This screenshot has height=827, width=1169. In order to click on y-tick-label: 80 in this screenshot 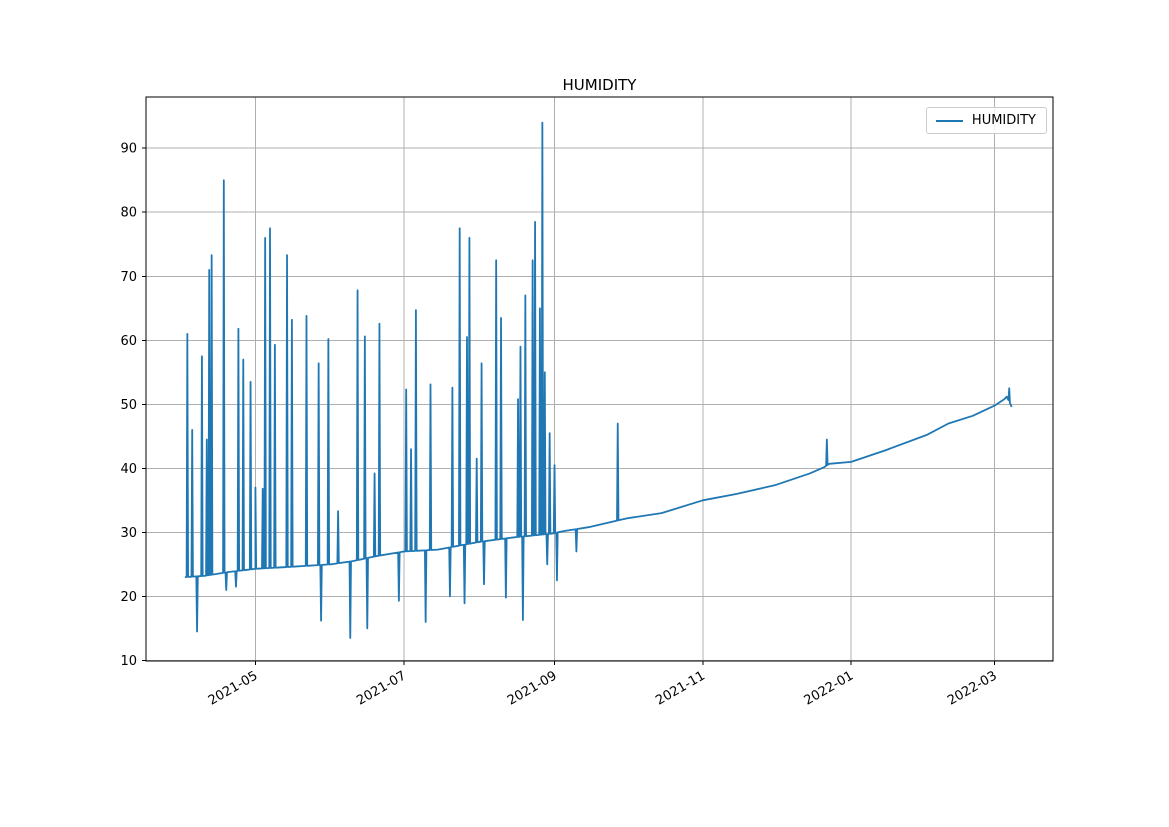, I will do `click(128, 213)`.